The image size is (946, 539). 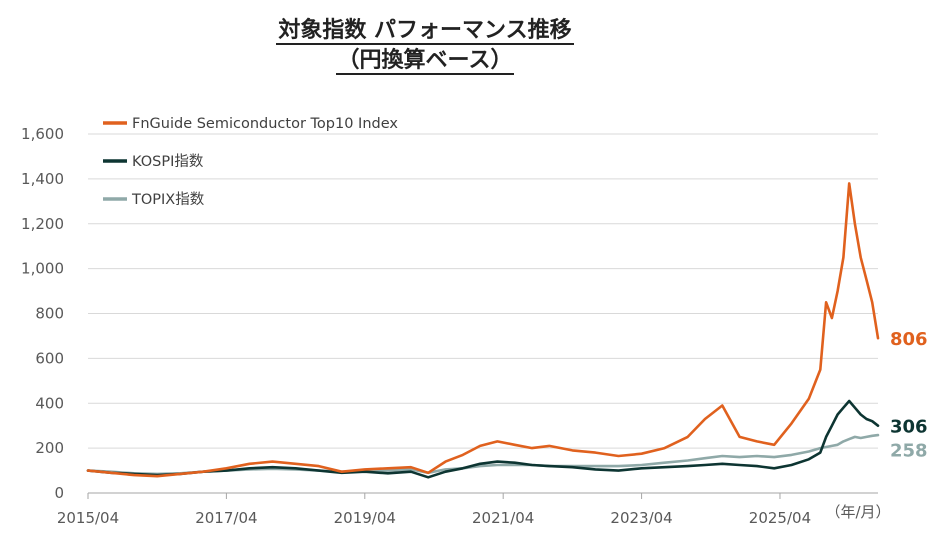 What do you see at coordinates (42, 224) in the screenshot?
I see `y-tick-label: 1,200` at bounding box center [42, 224].